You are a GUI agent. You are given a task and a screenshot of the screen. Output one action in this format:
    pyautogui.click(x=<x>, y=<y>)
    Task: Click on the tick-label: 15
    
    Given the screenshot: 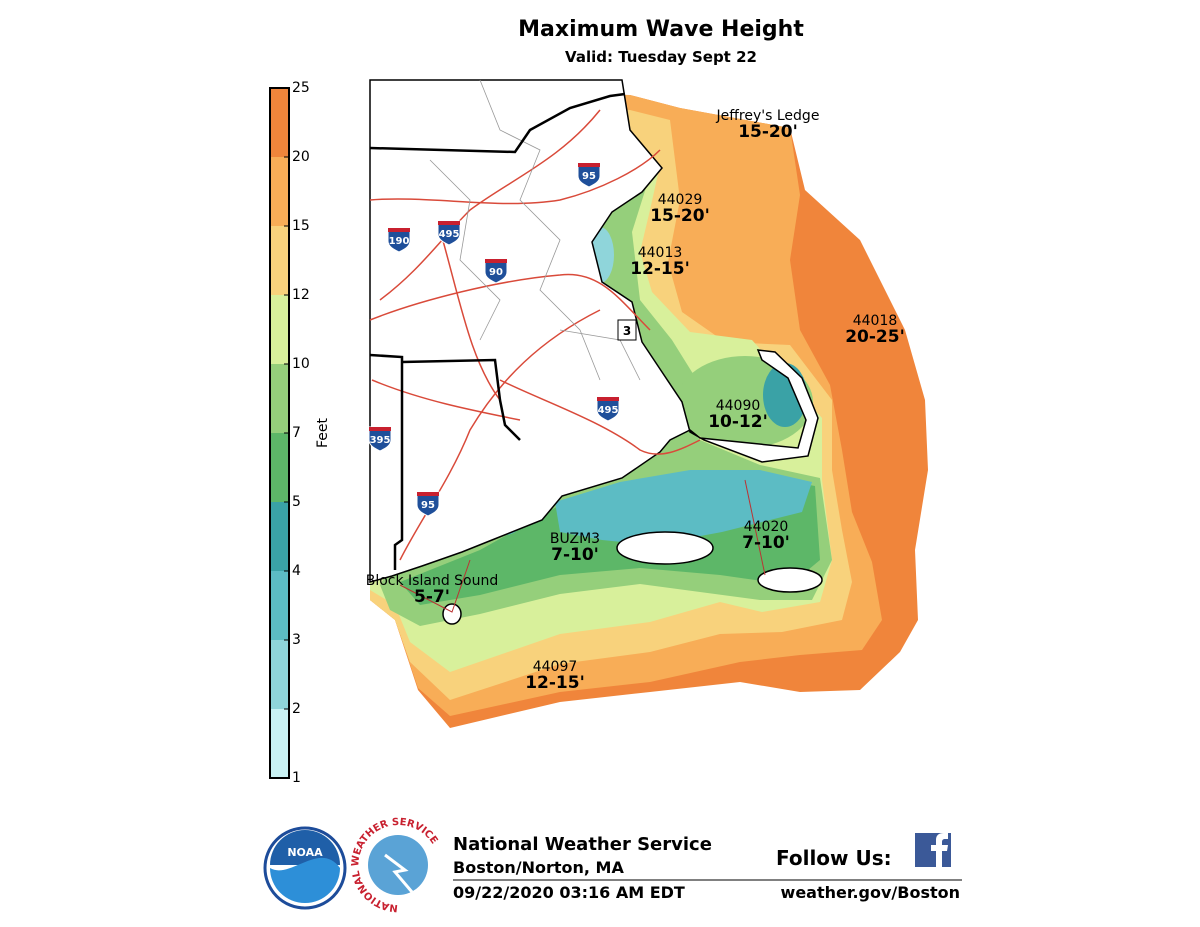 What is the action you would take?
    pyautogui.click(x=301, y=226)
    